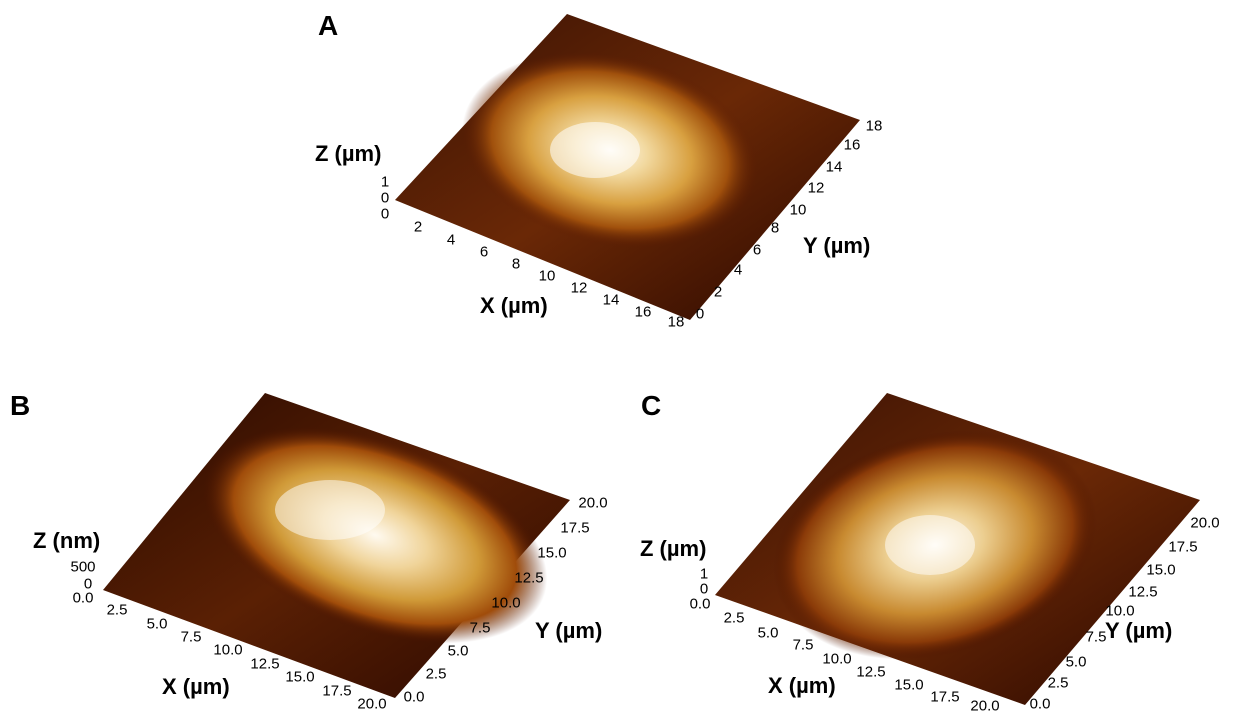  What do you see at coordinates (673, 548) in the screenshot?
I see `z-axis-title-c: Z (µm)` at bounding box center [673, 548].